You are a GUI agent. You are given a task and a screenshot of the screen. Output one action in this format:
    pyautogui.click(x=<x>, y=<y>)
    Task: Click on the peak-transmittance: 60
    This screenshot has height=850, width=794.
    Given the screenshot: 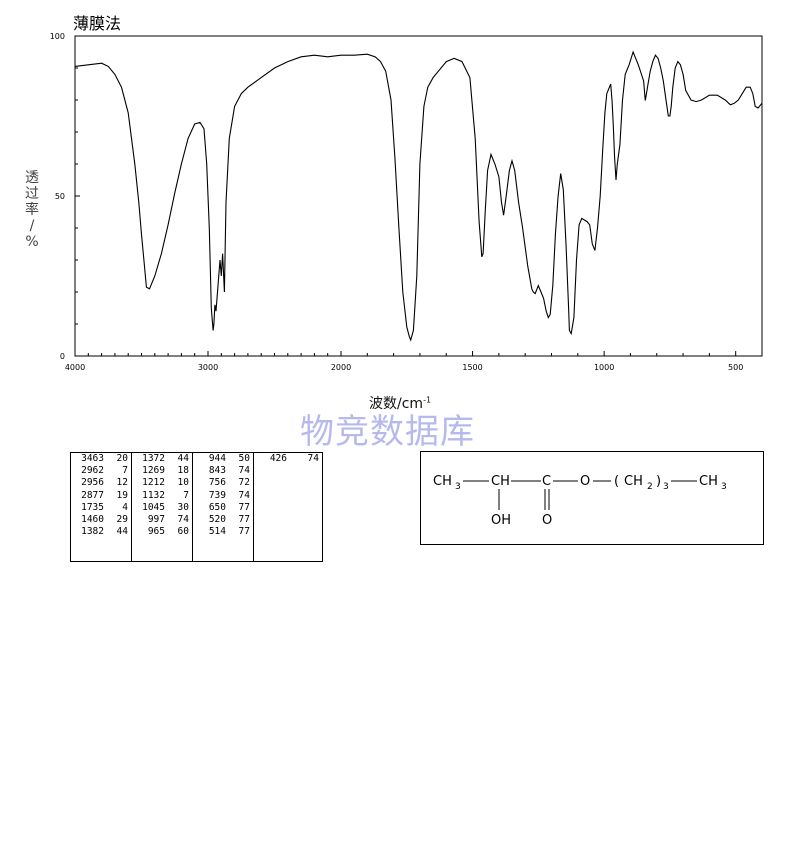 What is the action you would take?
    pyautogui.click(x=183, y=532)
    